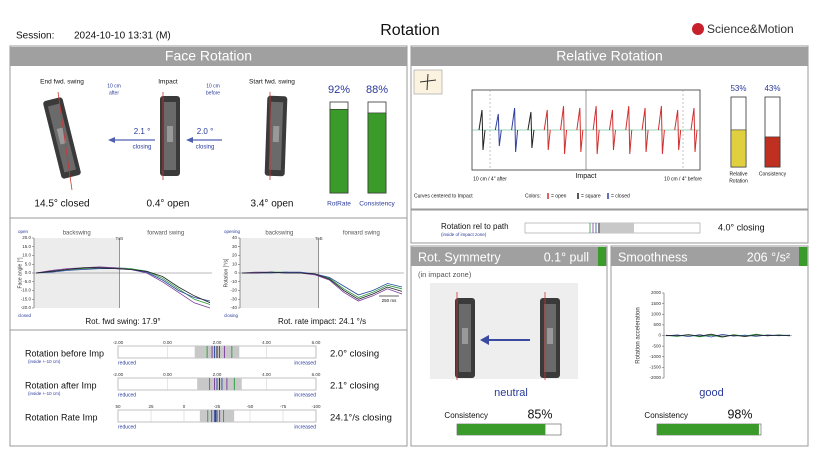  Describe the element at coordinates (233, 290) in the screenshot. I see `y-tick-label: -20` at that location.